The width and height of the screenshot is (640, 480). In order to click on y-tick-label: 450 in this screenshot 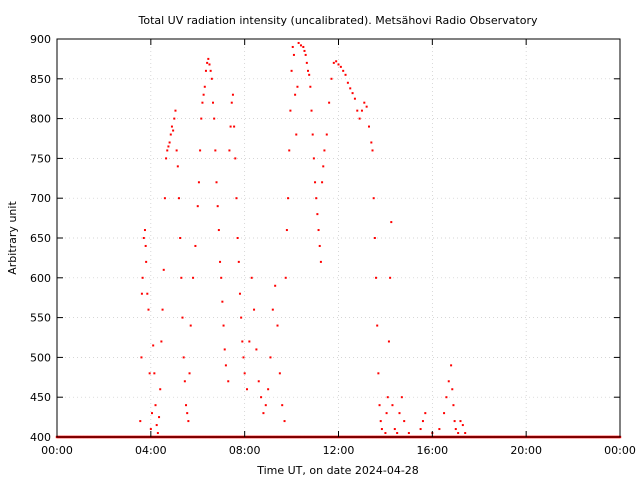, I will do `click(40, 397)`.